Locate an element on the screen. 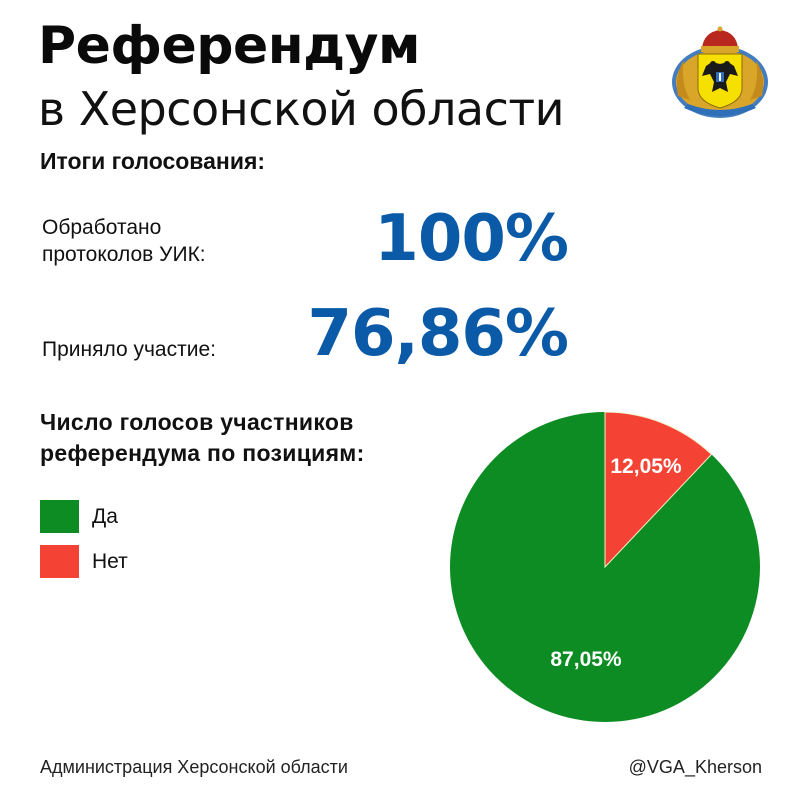 This screenshot has height=800, width=800. pie-label-no: 12,05% is located at coordinates (646, 466).